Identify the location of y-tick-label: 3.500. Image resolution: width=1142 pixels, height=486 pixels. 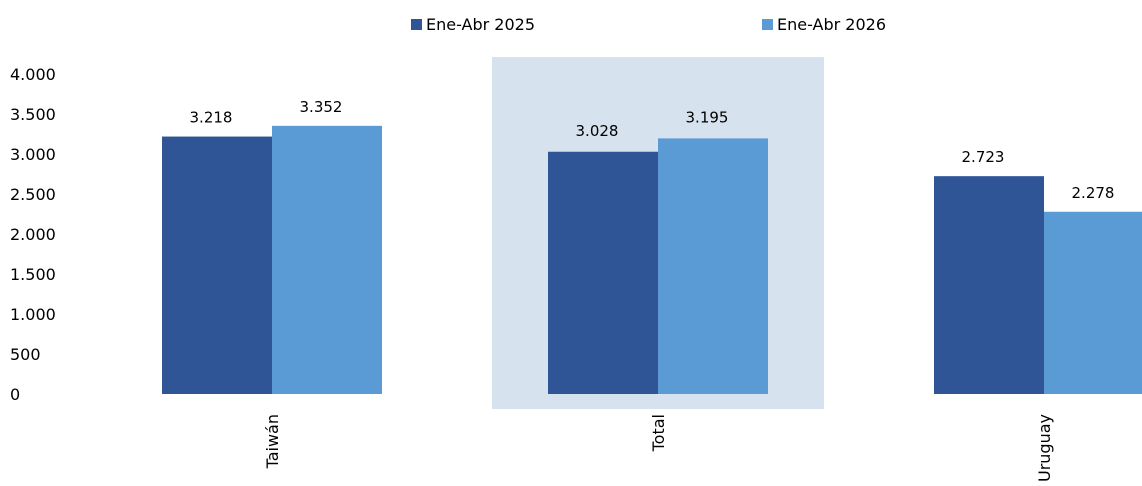
(33, 114).